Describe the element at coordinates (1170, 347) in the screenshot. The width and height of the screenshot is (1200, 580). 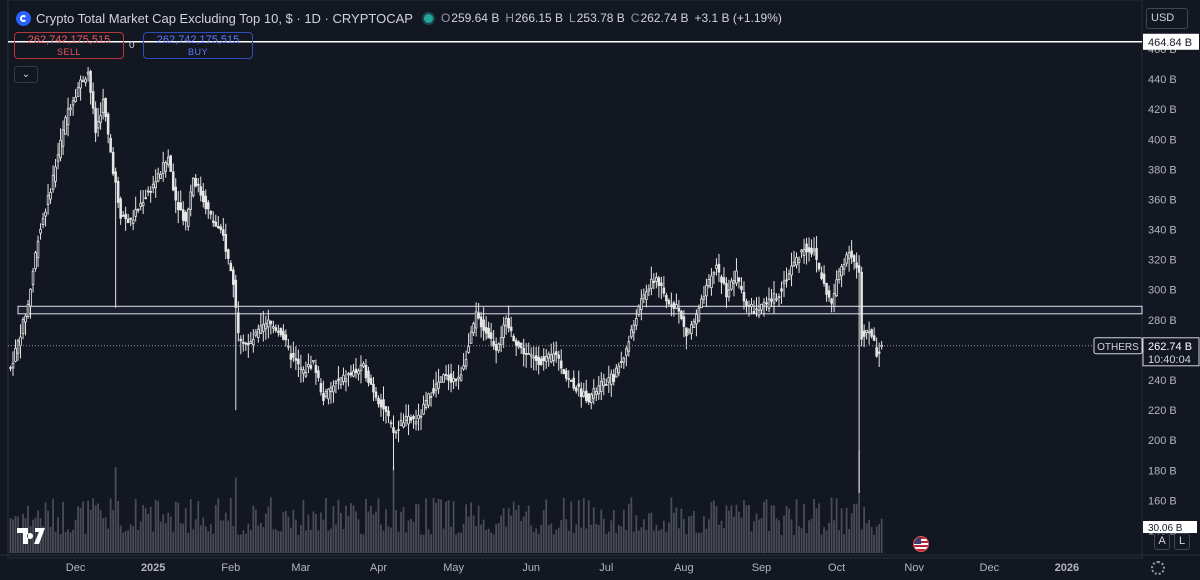
I see `last-price-label: 262.74 B` at that location.